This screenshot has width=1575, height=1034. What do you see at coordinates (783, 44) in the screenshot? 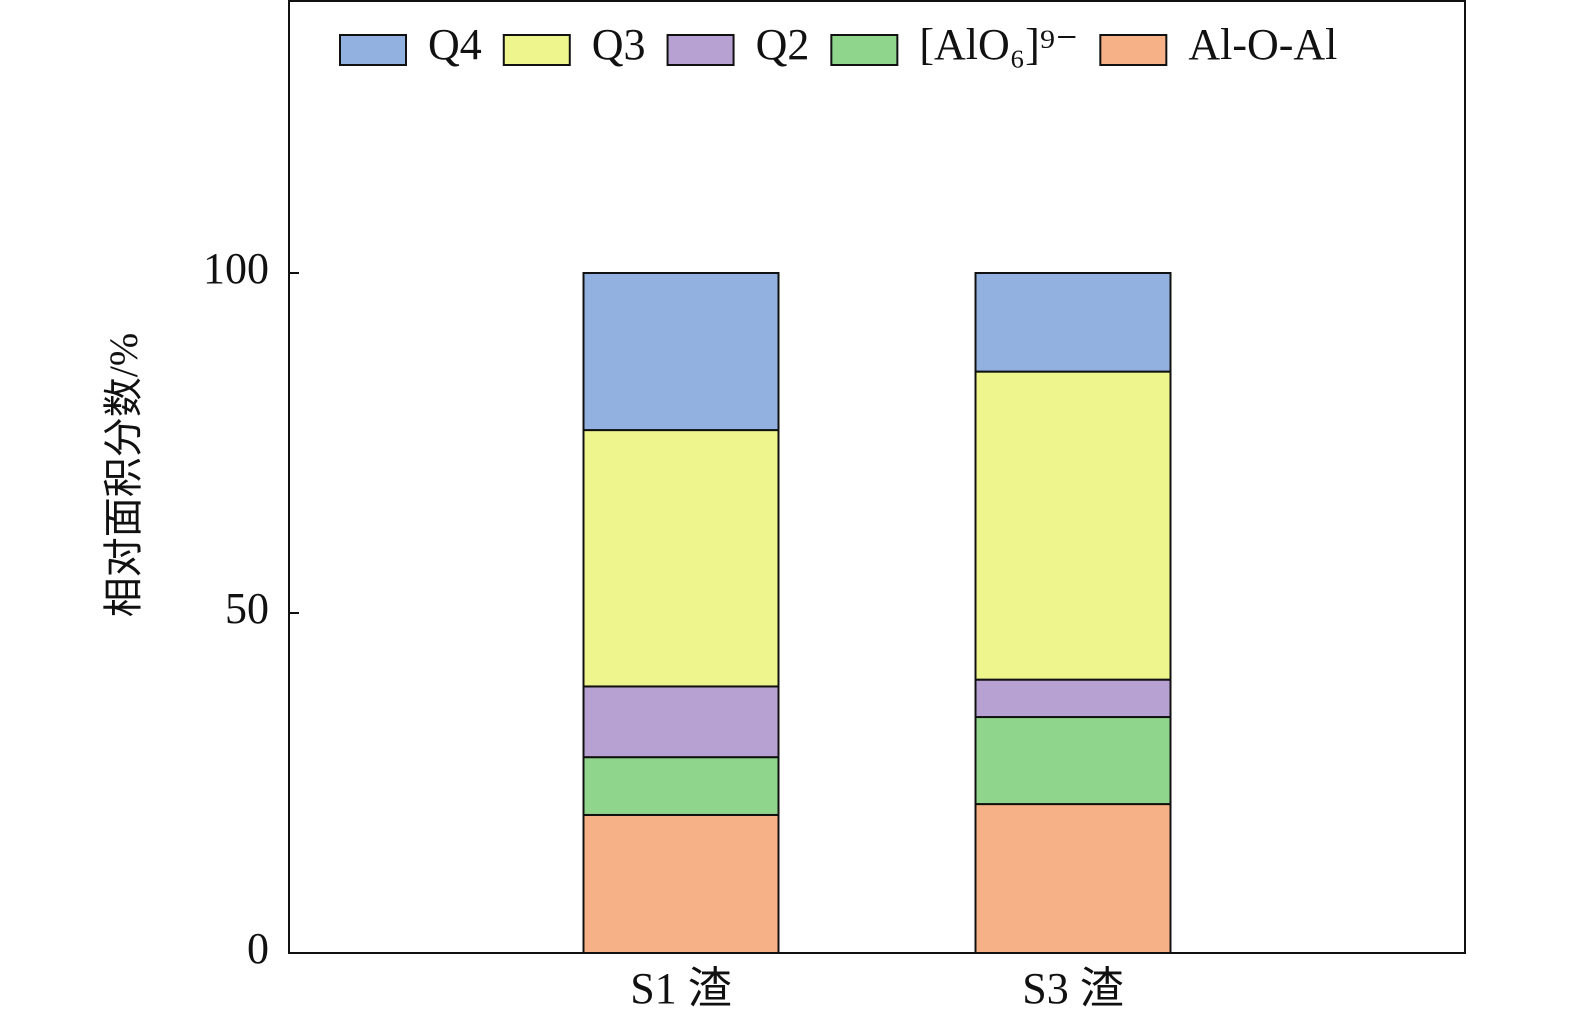
I see `legend-label: Q2` at bounding box center [783, 44].